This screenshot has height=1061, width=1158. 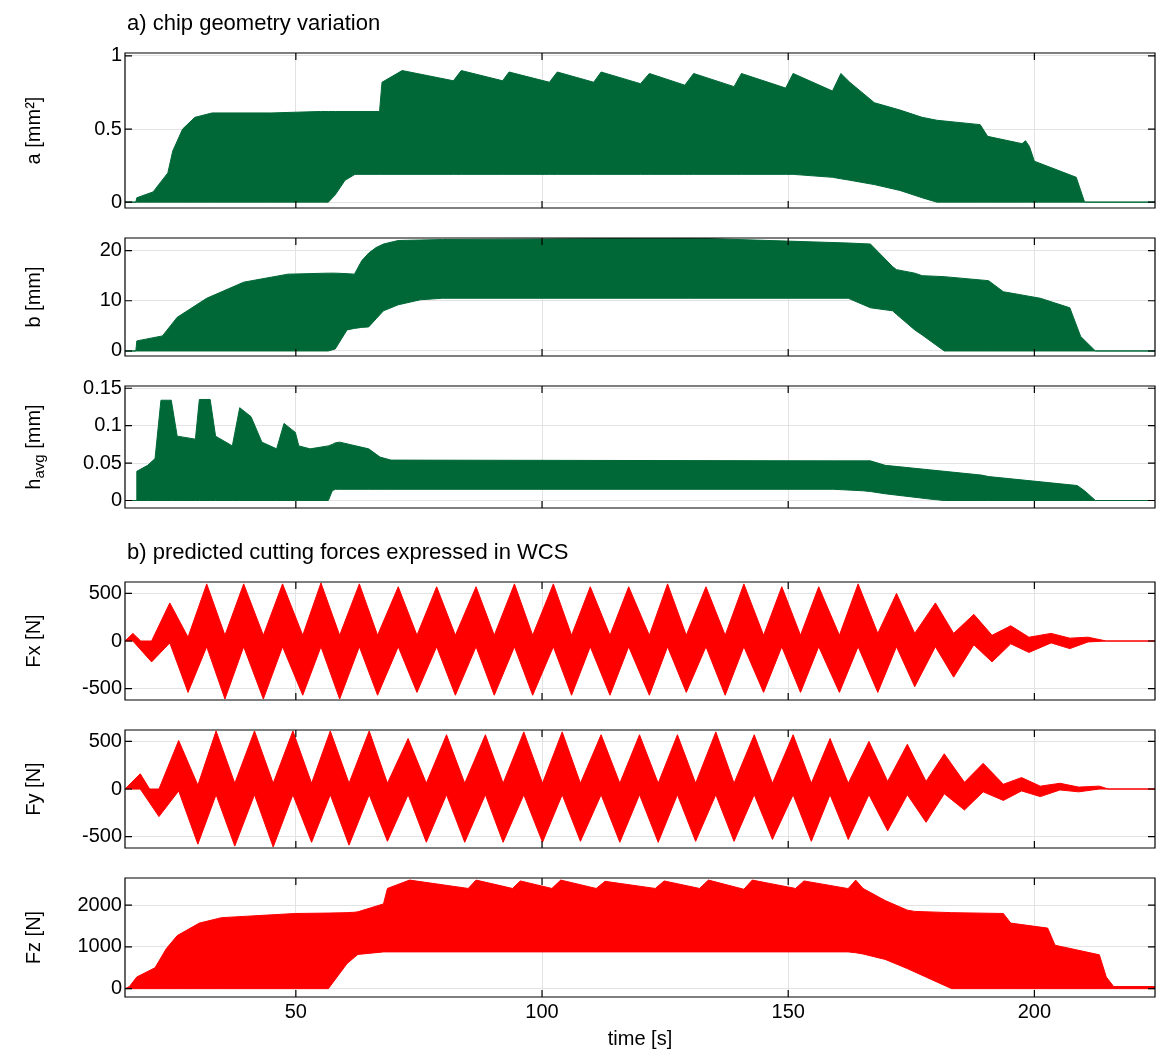 I want to click on y-tick-label: 1000, so click(x=99, y=945).